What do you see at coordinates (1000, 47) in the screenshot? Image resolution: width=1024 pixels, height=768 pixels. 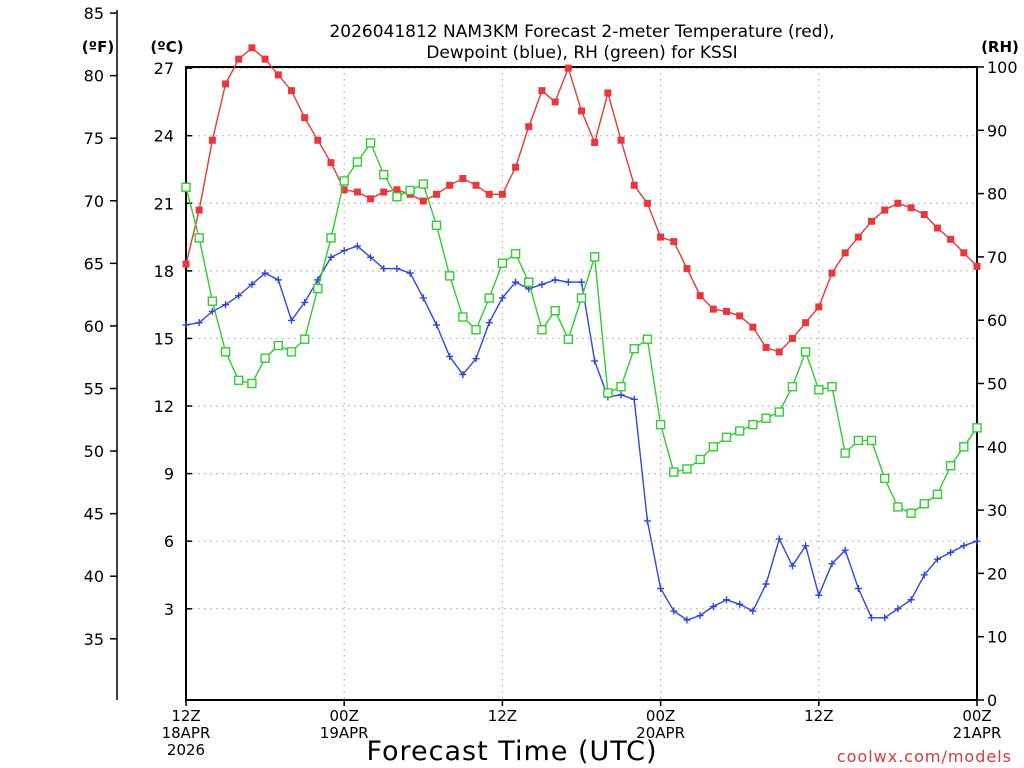 I see `rh-unit-label: (RH)` at bounding box center [1000, 47].